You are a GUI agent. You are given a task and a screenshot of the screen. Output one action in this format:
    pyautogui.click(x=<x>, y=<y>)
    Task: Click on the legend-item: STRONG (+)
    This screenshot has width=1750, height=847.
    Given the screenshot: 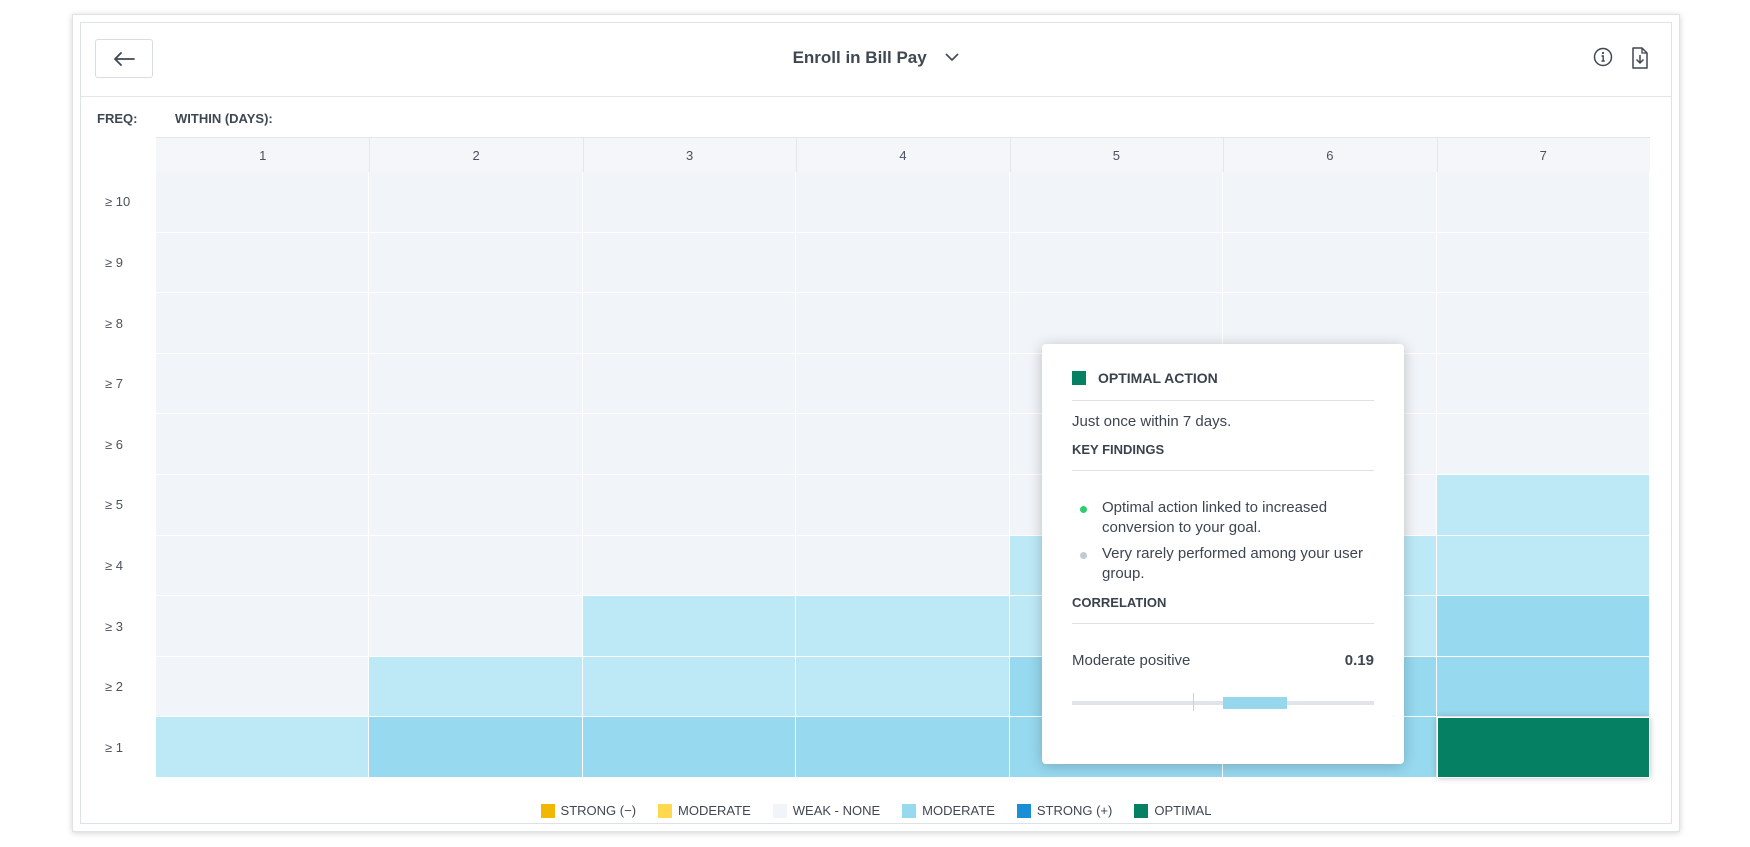 What is the action you would take?
    pyautogui.click(x=1064, y=810)
    